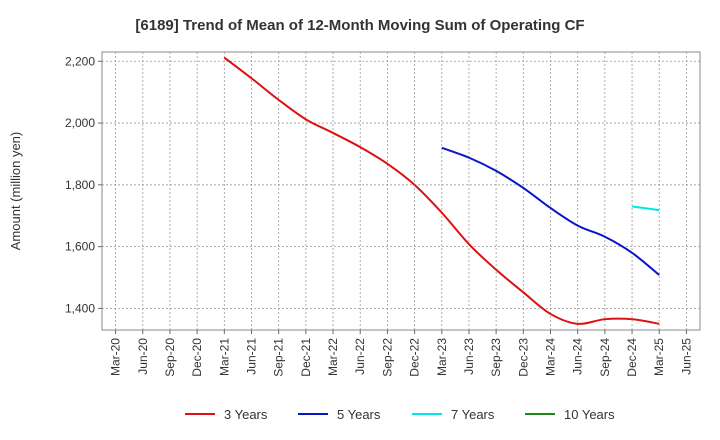 The height and width of the screenshot is (440, 720). What do you see at coordinates (279, 357) in the screenshot?
I see `x-tick-label: Sep-21` at bounding box center [279, 357].